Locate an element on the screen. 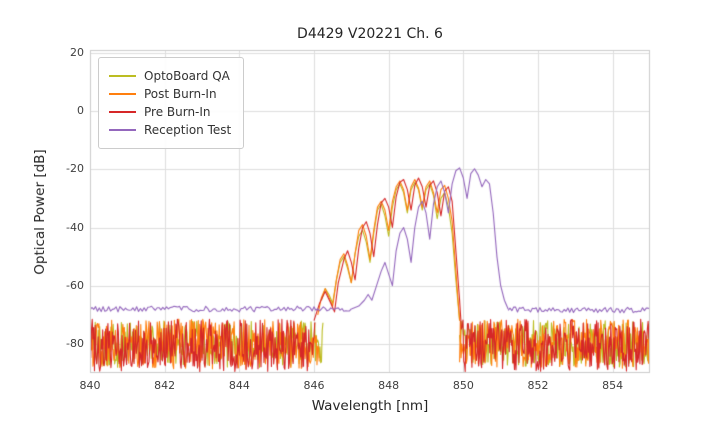  legend-item-post-burn-in: Post Burn-In is located at coordinates (170, 94).